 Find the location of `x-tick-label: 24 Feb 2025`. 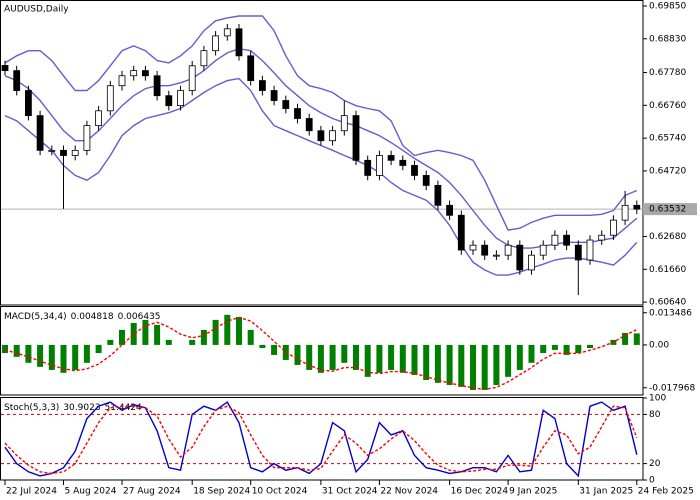

x-tick-label: 24 Feb 2025 is located at coordinates (666, 492).